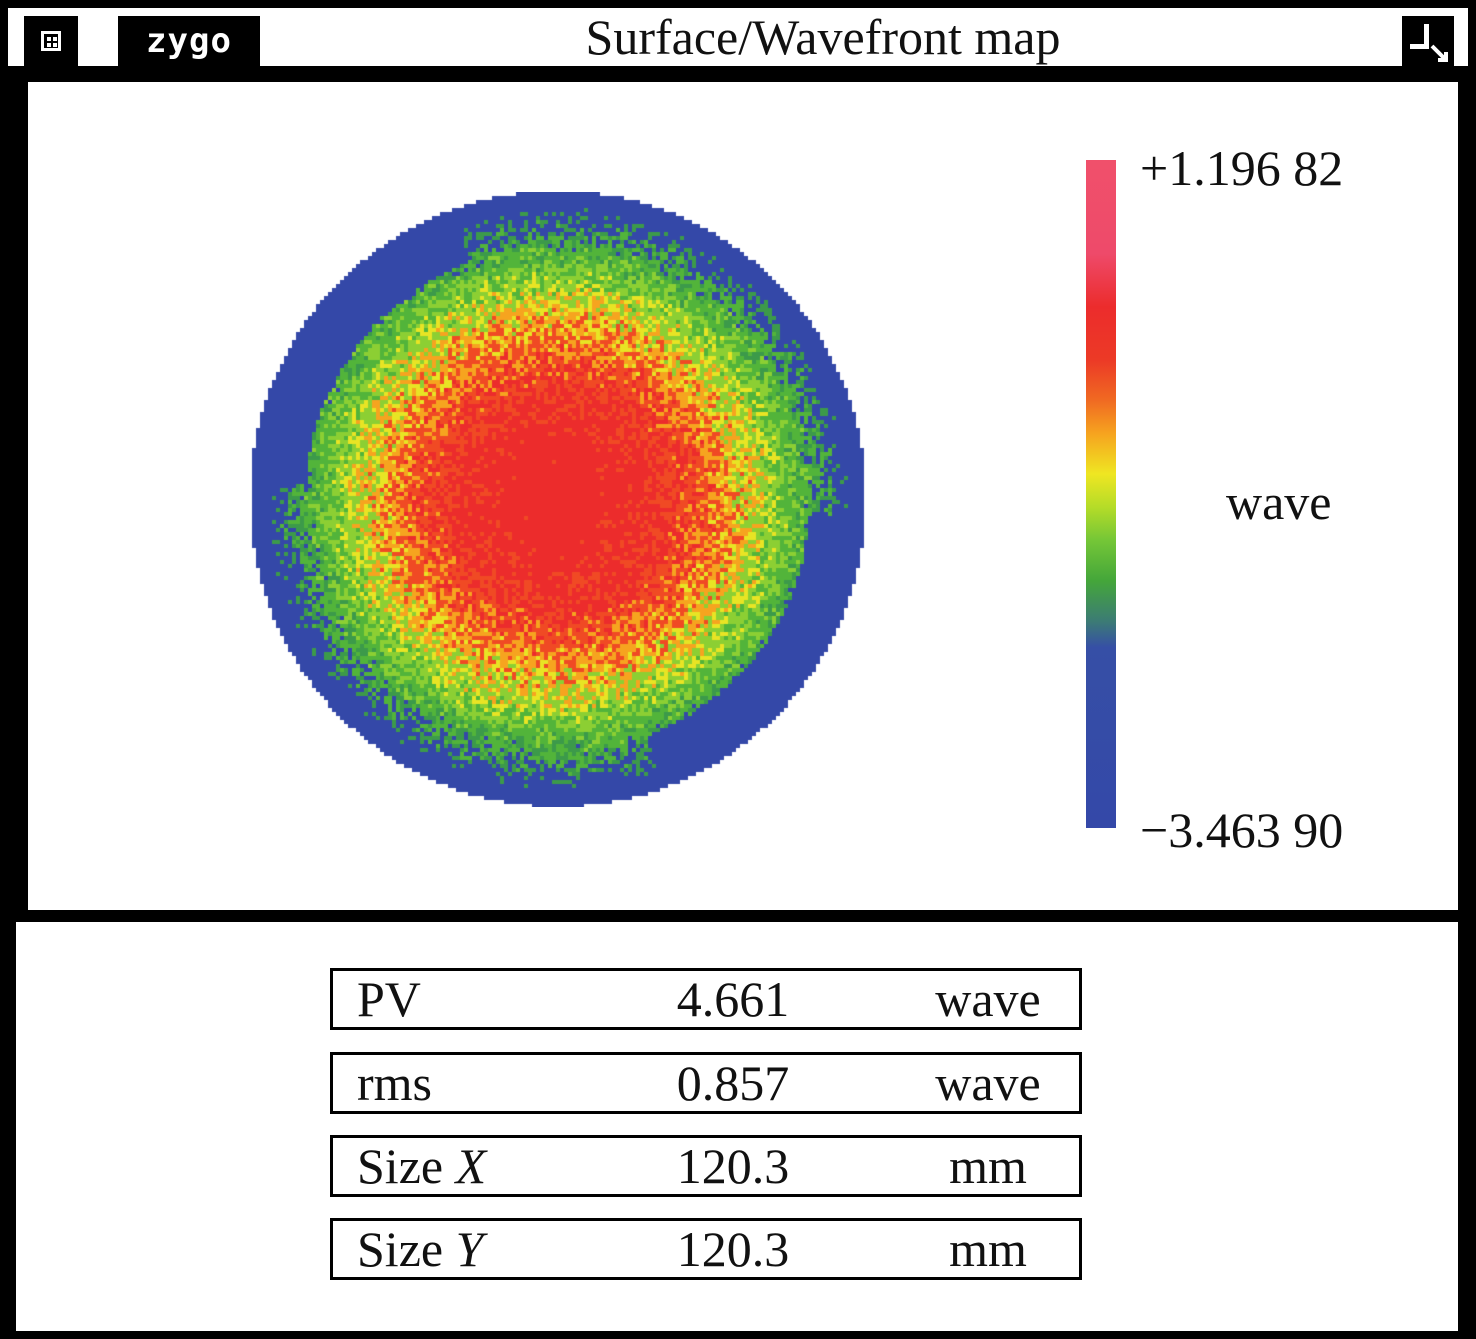  What do you see at coordinates (1242, 168) in the screenshot?
I see `color-scale-max-label: +1.196 82` at bounding box center [1242, 168].